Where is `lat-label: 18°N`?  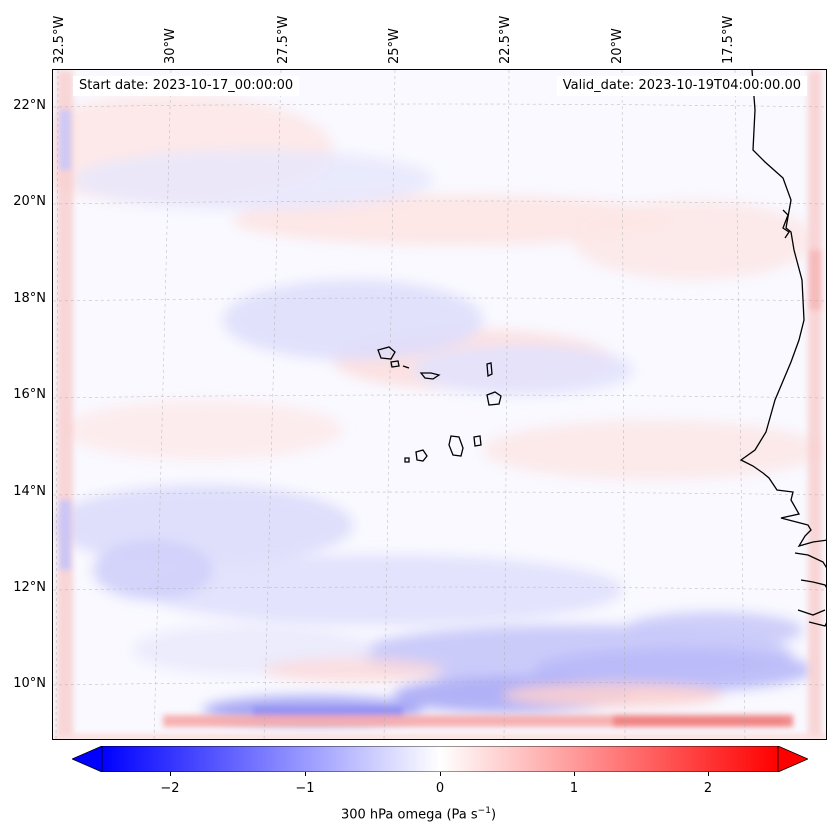 lat-label: 18°N is located at coordinates (29, 298).